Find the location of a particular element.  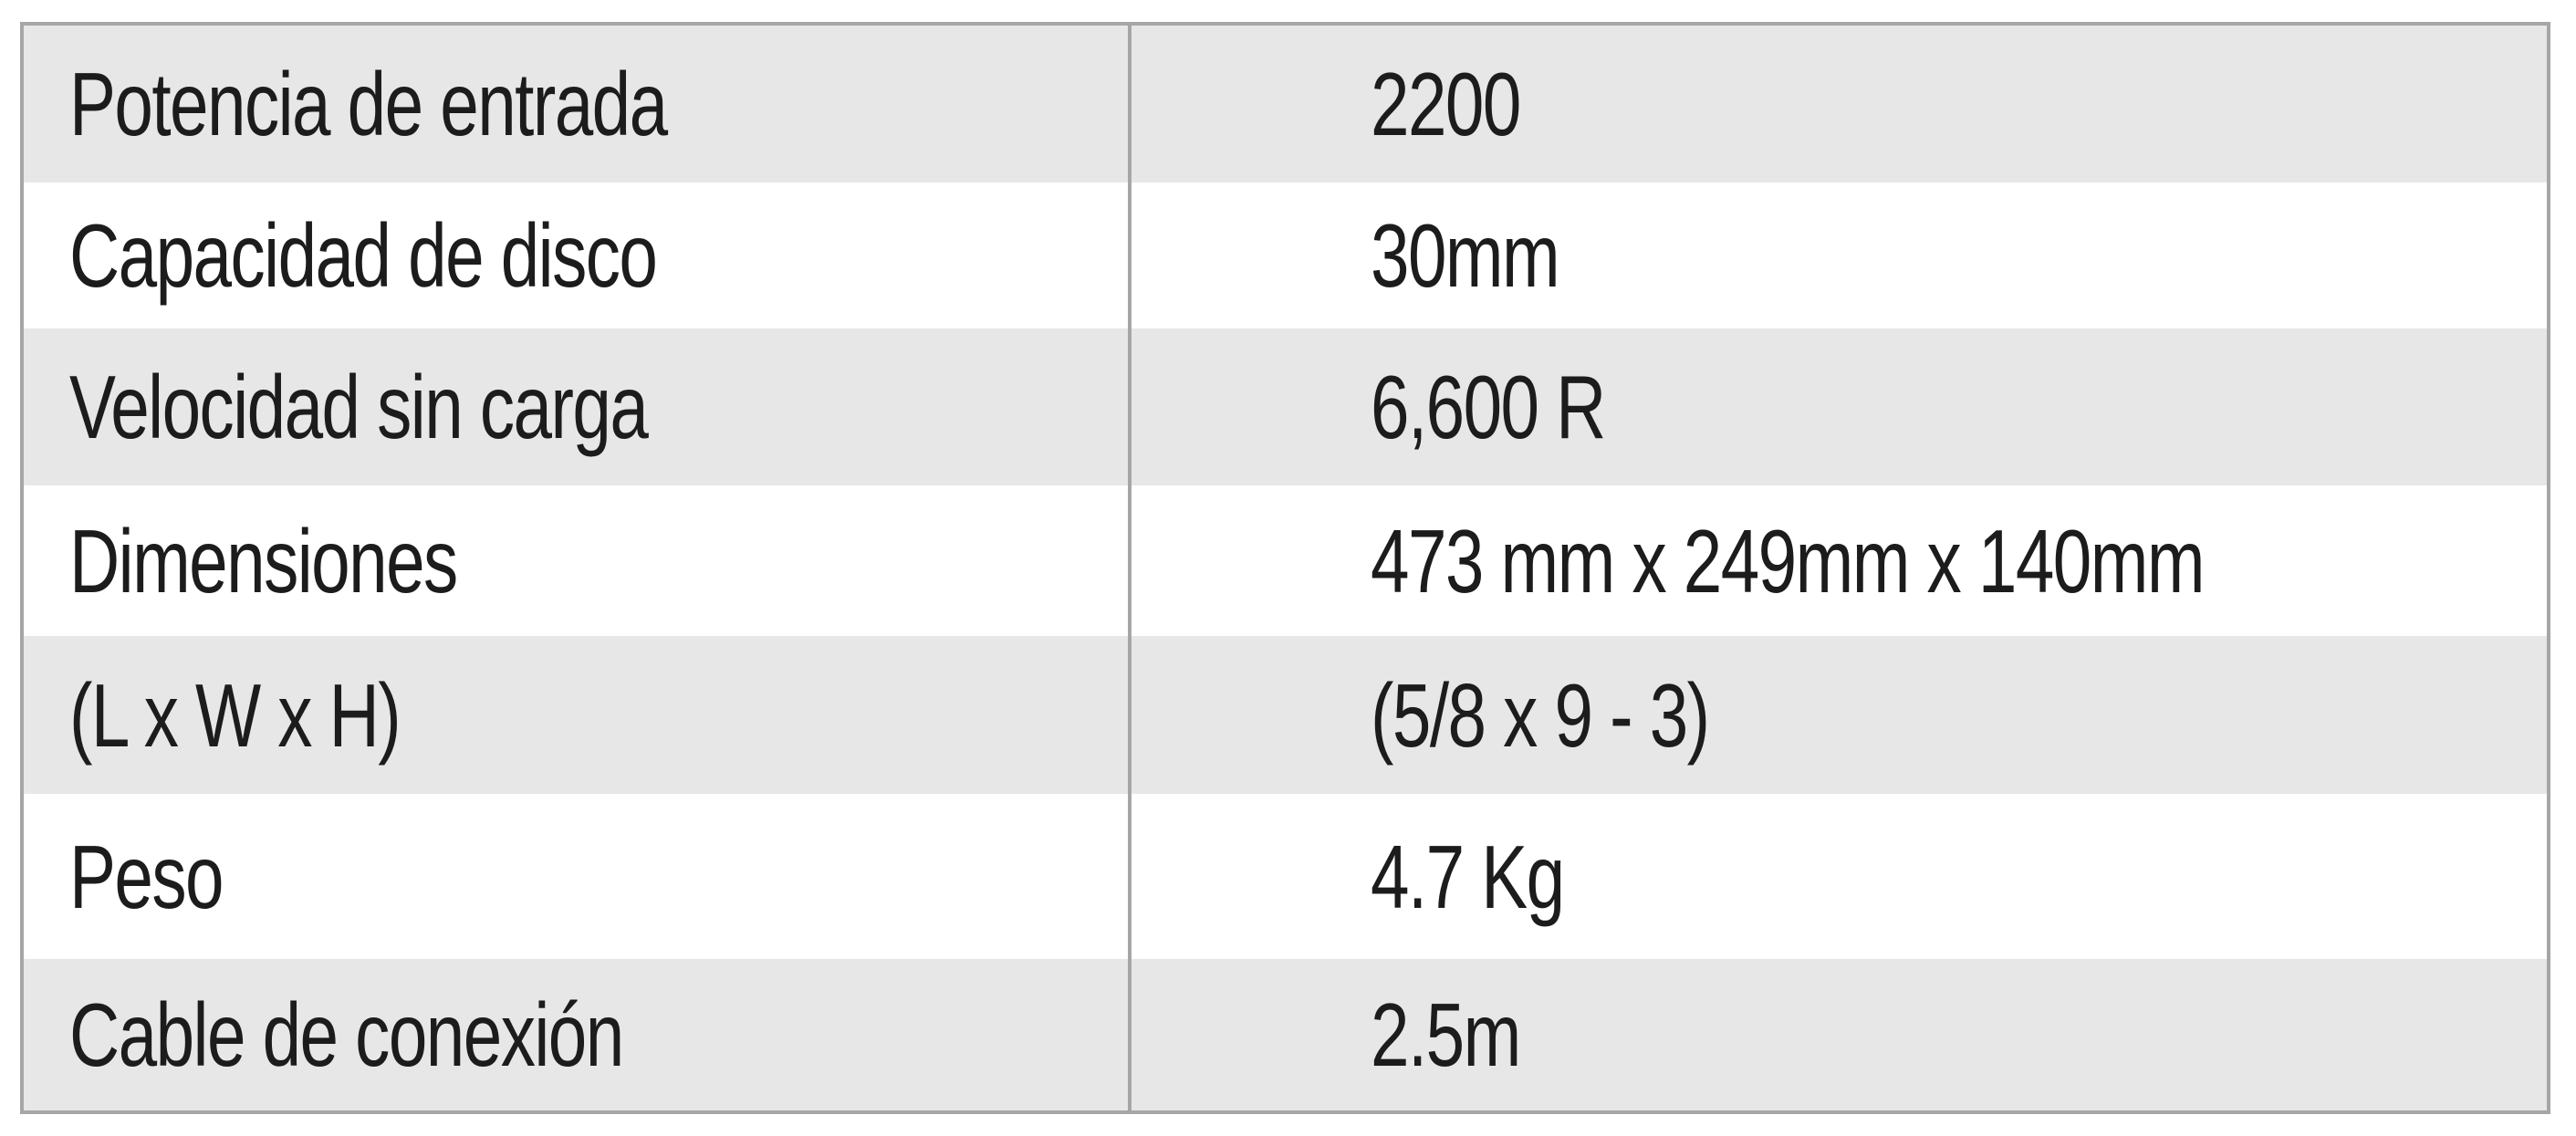

spec-value-cell: 2200 is located at coordinates (1839, 104).